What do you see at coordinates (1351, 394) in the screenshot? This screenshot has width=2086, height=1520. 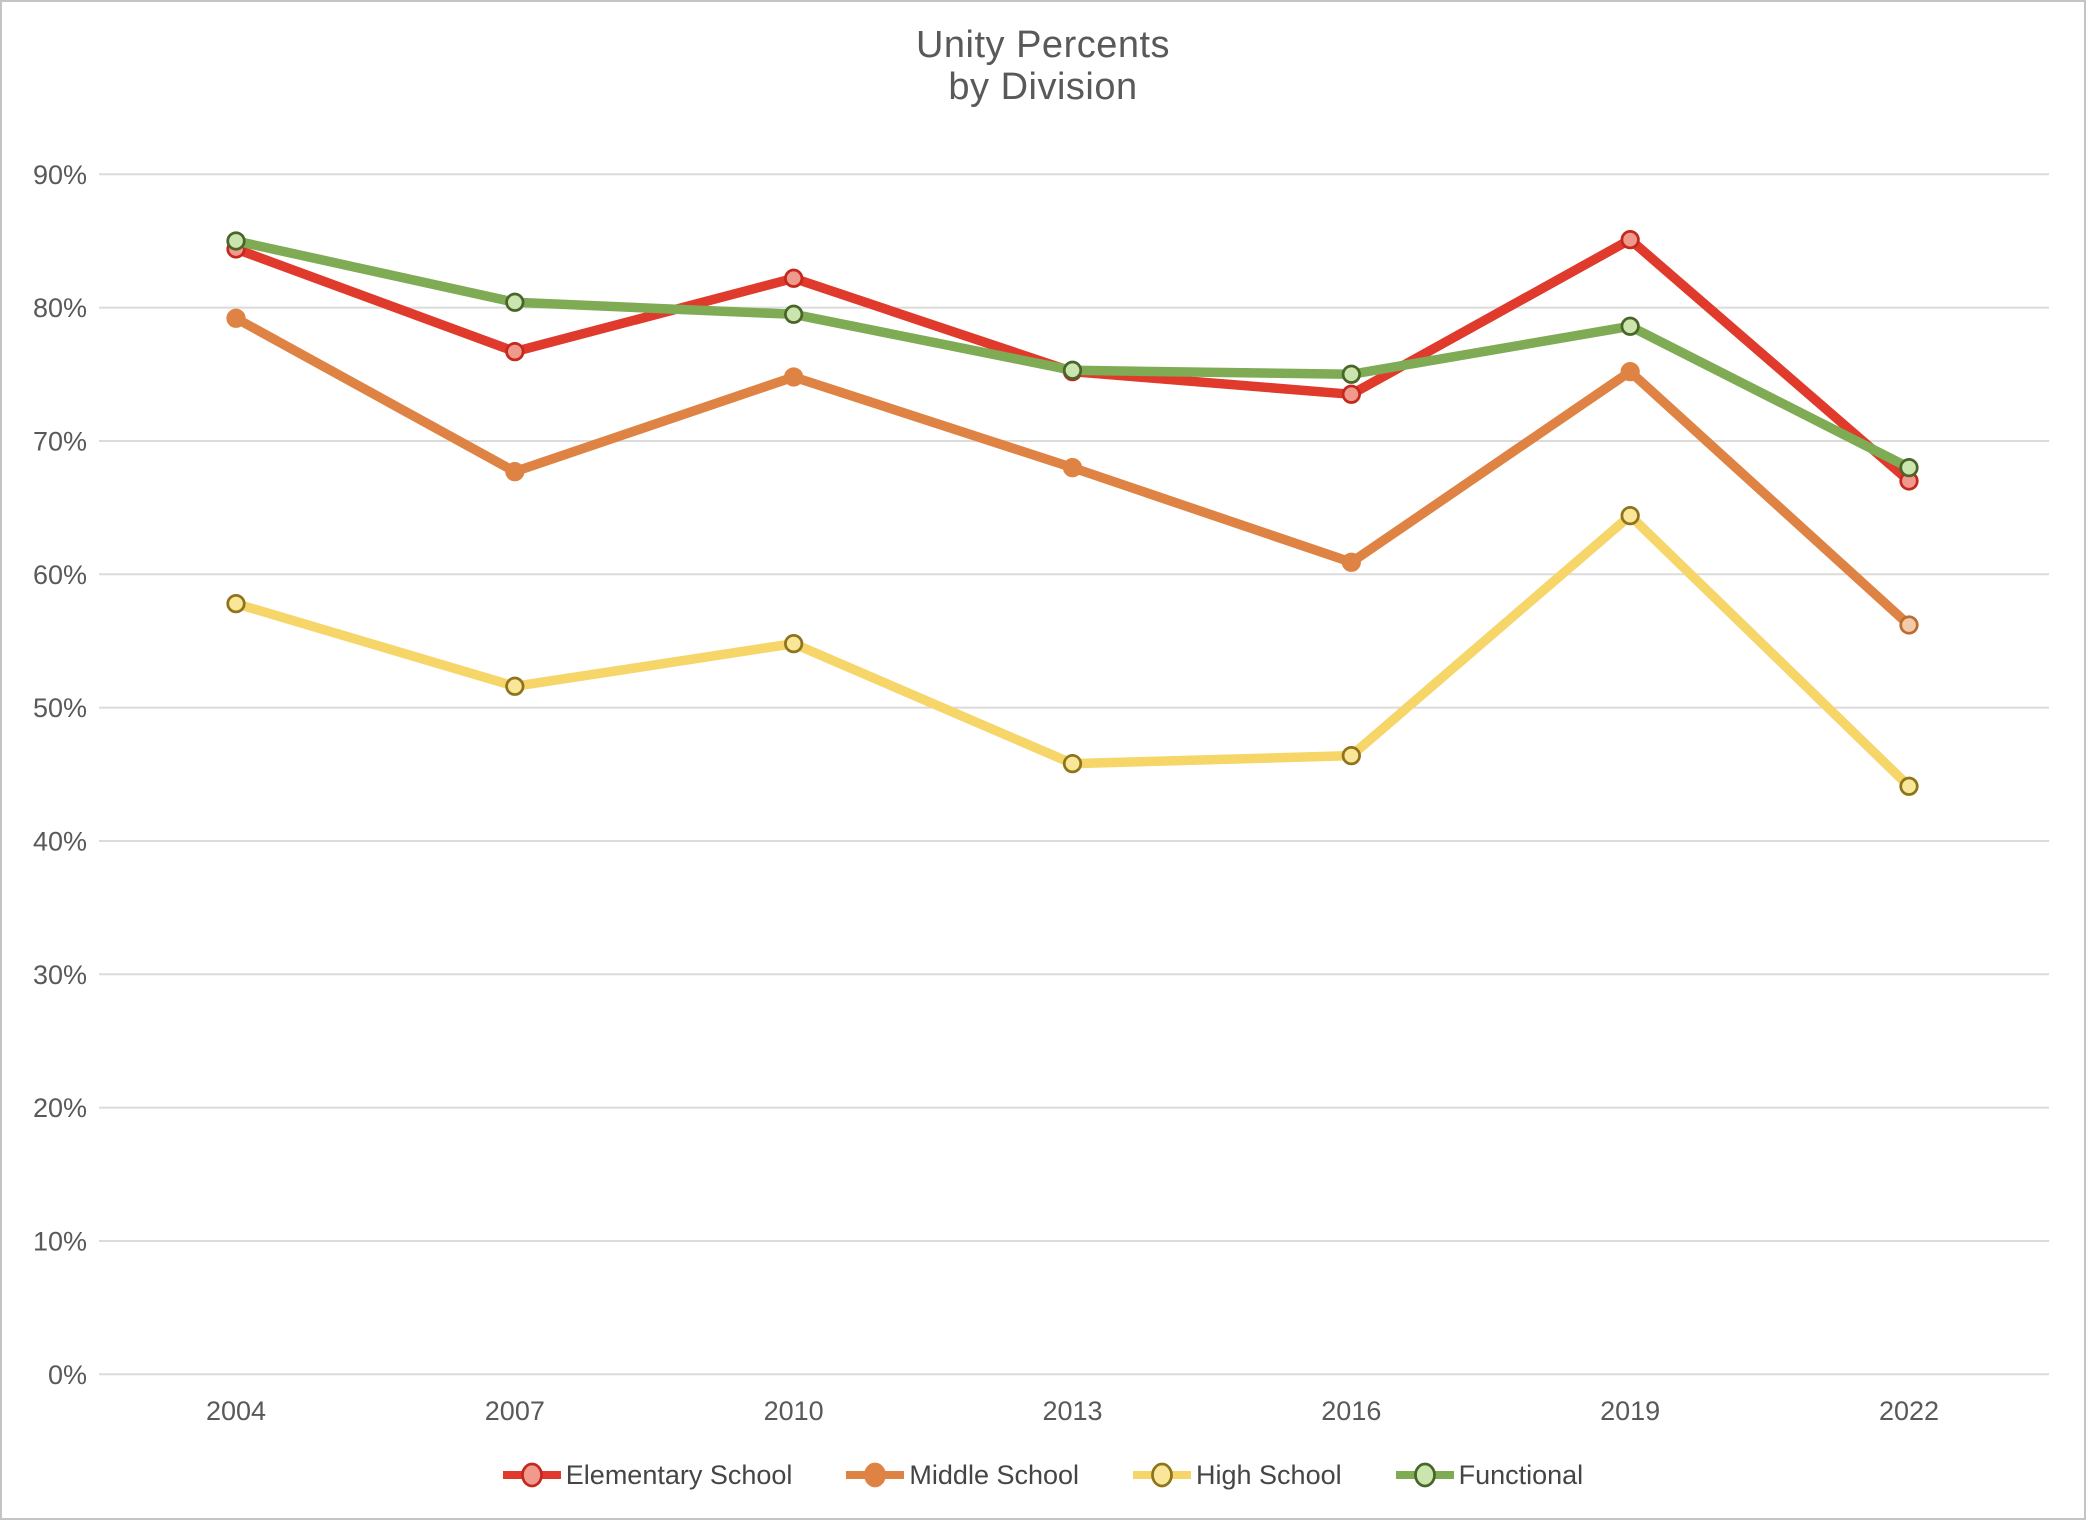 I see `data-point-marker-elementary-school-2016` at bounding box center [1351, 394].